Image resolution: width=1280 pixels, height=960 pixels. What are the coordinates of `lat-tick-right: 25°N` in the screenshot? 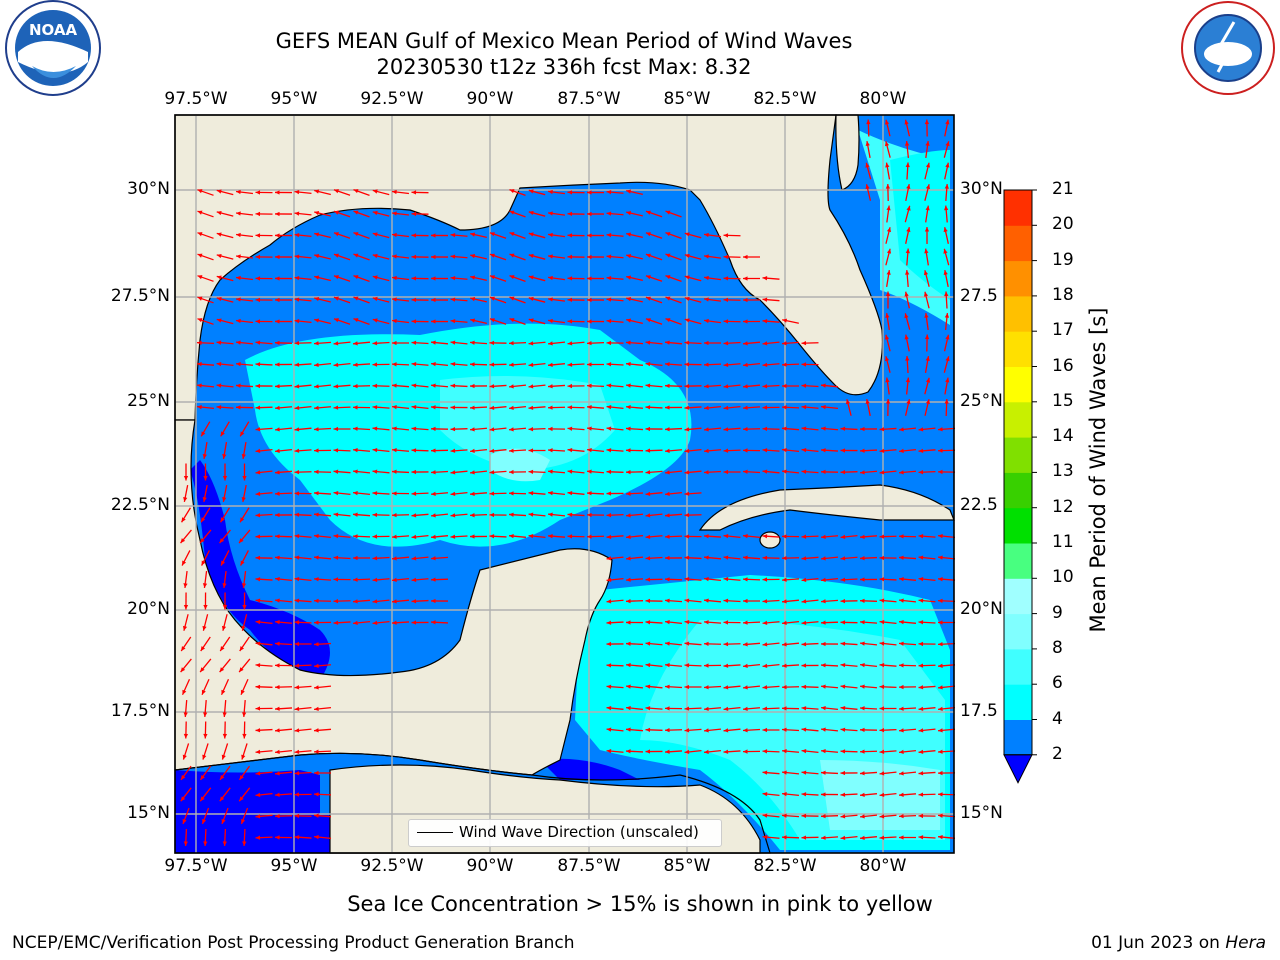 It's located at (981, 401).